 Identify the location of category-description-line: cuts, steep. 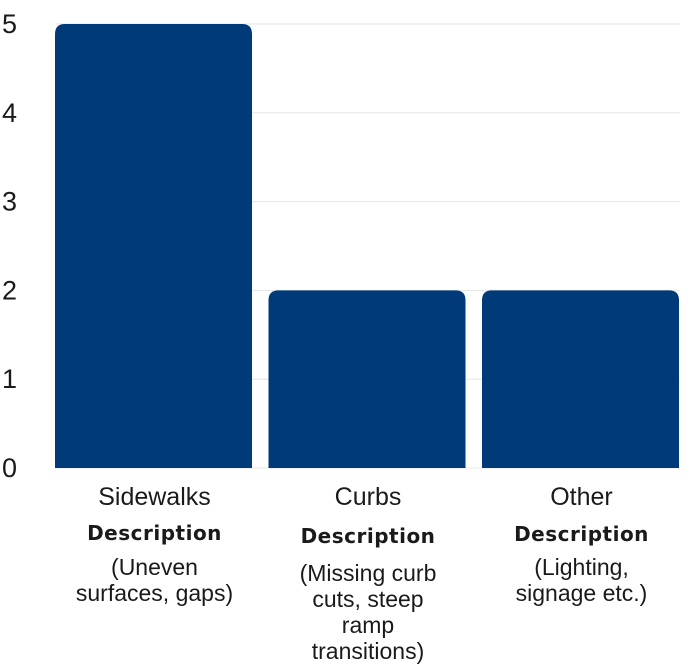
(367, 599).